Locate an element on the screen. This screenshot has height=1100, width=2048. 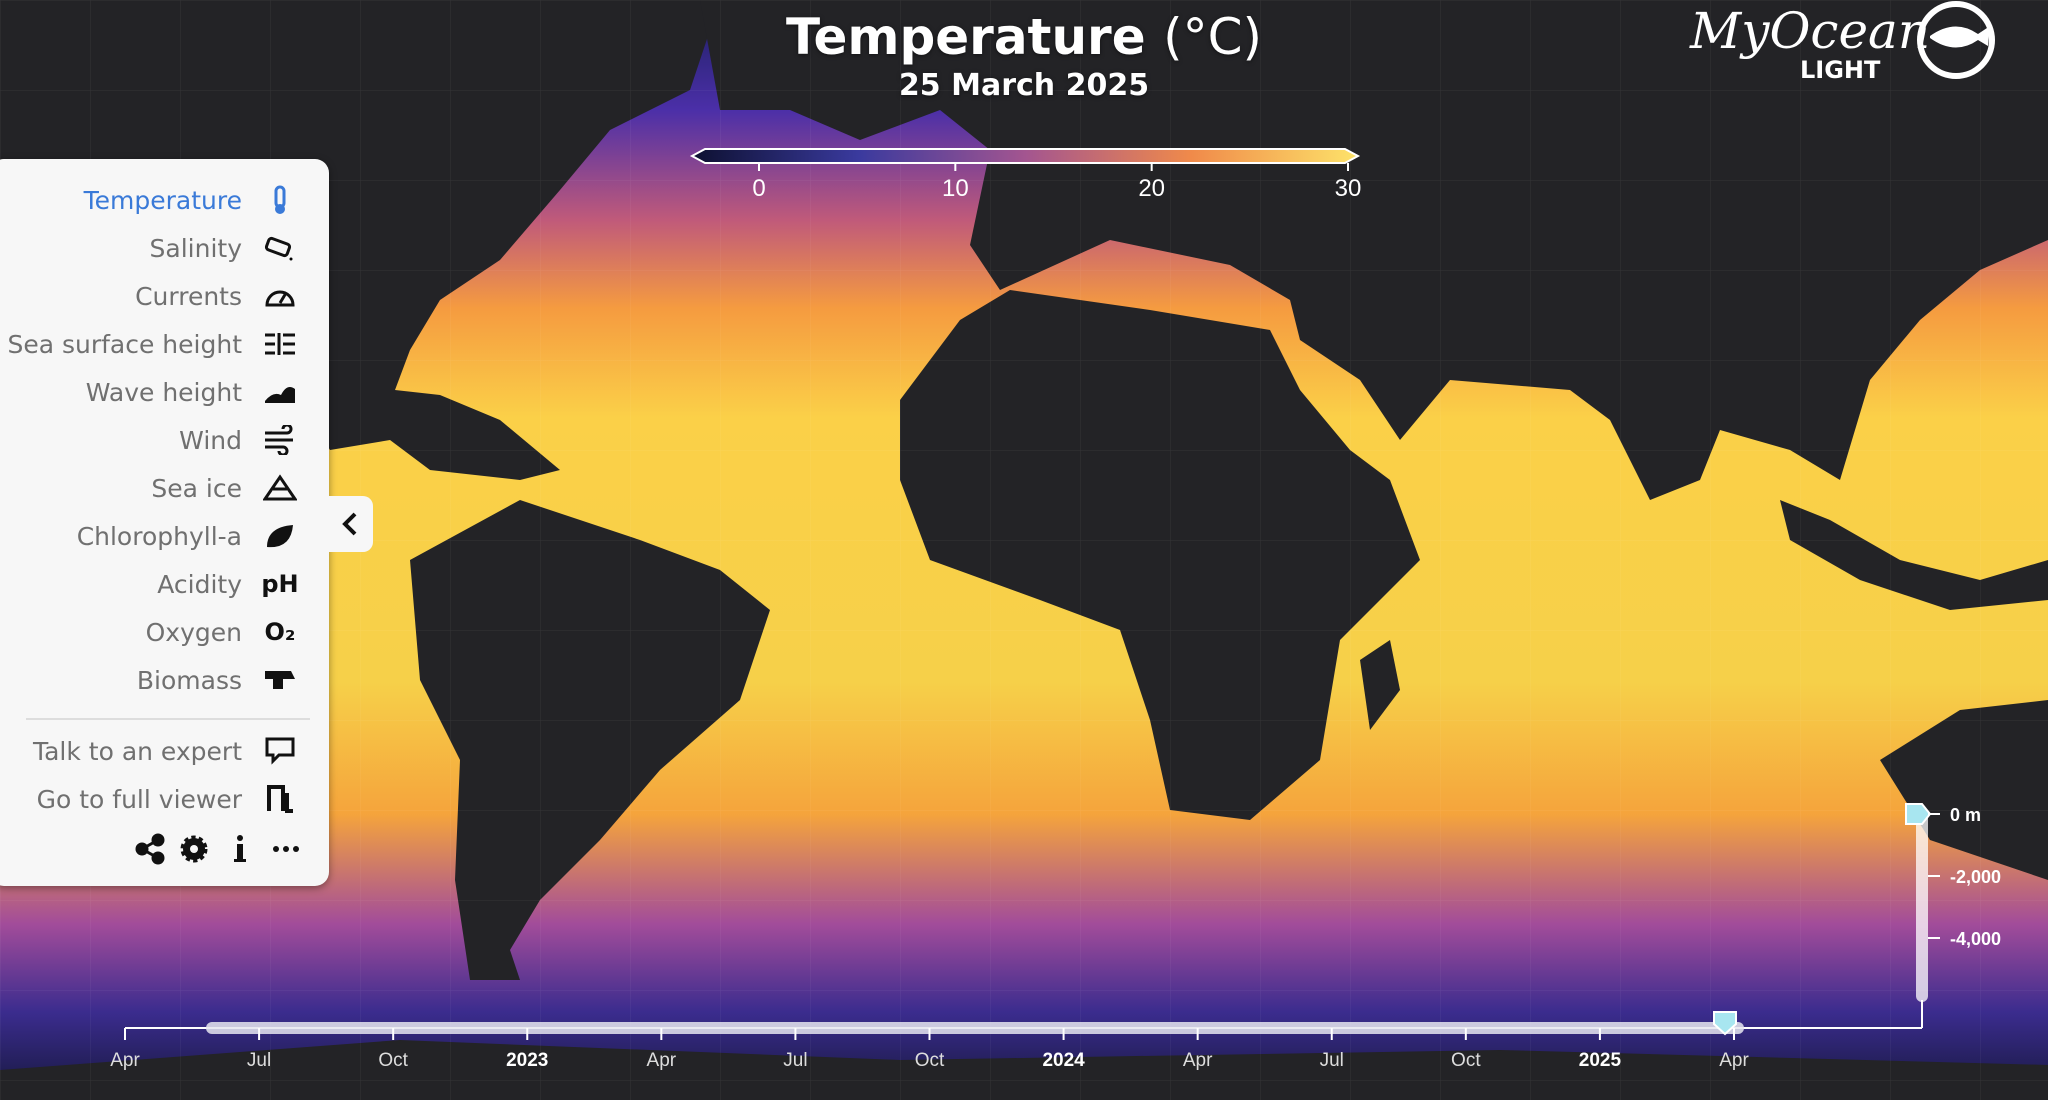
colorbar-tick-label: 0 is located at coordinates (758, 188).